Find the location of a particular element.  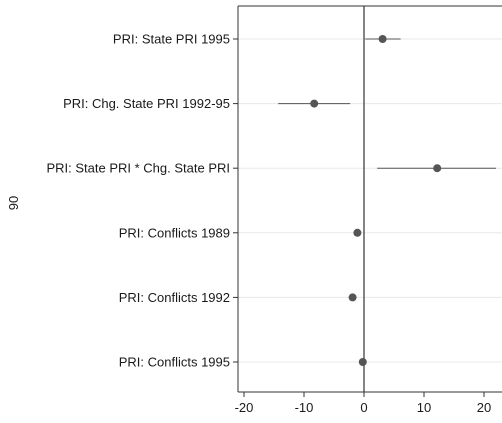

x-tick-label: 20 is located at coordinates (484, 407).